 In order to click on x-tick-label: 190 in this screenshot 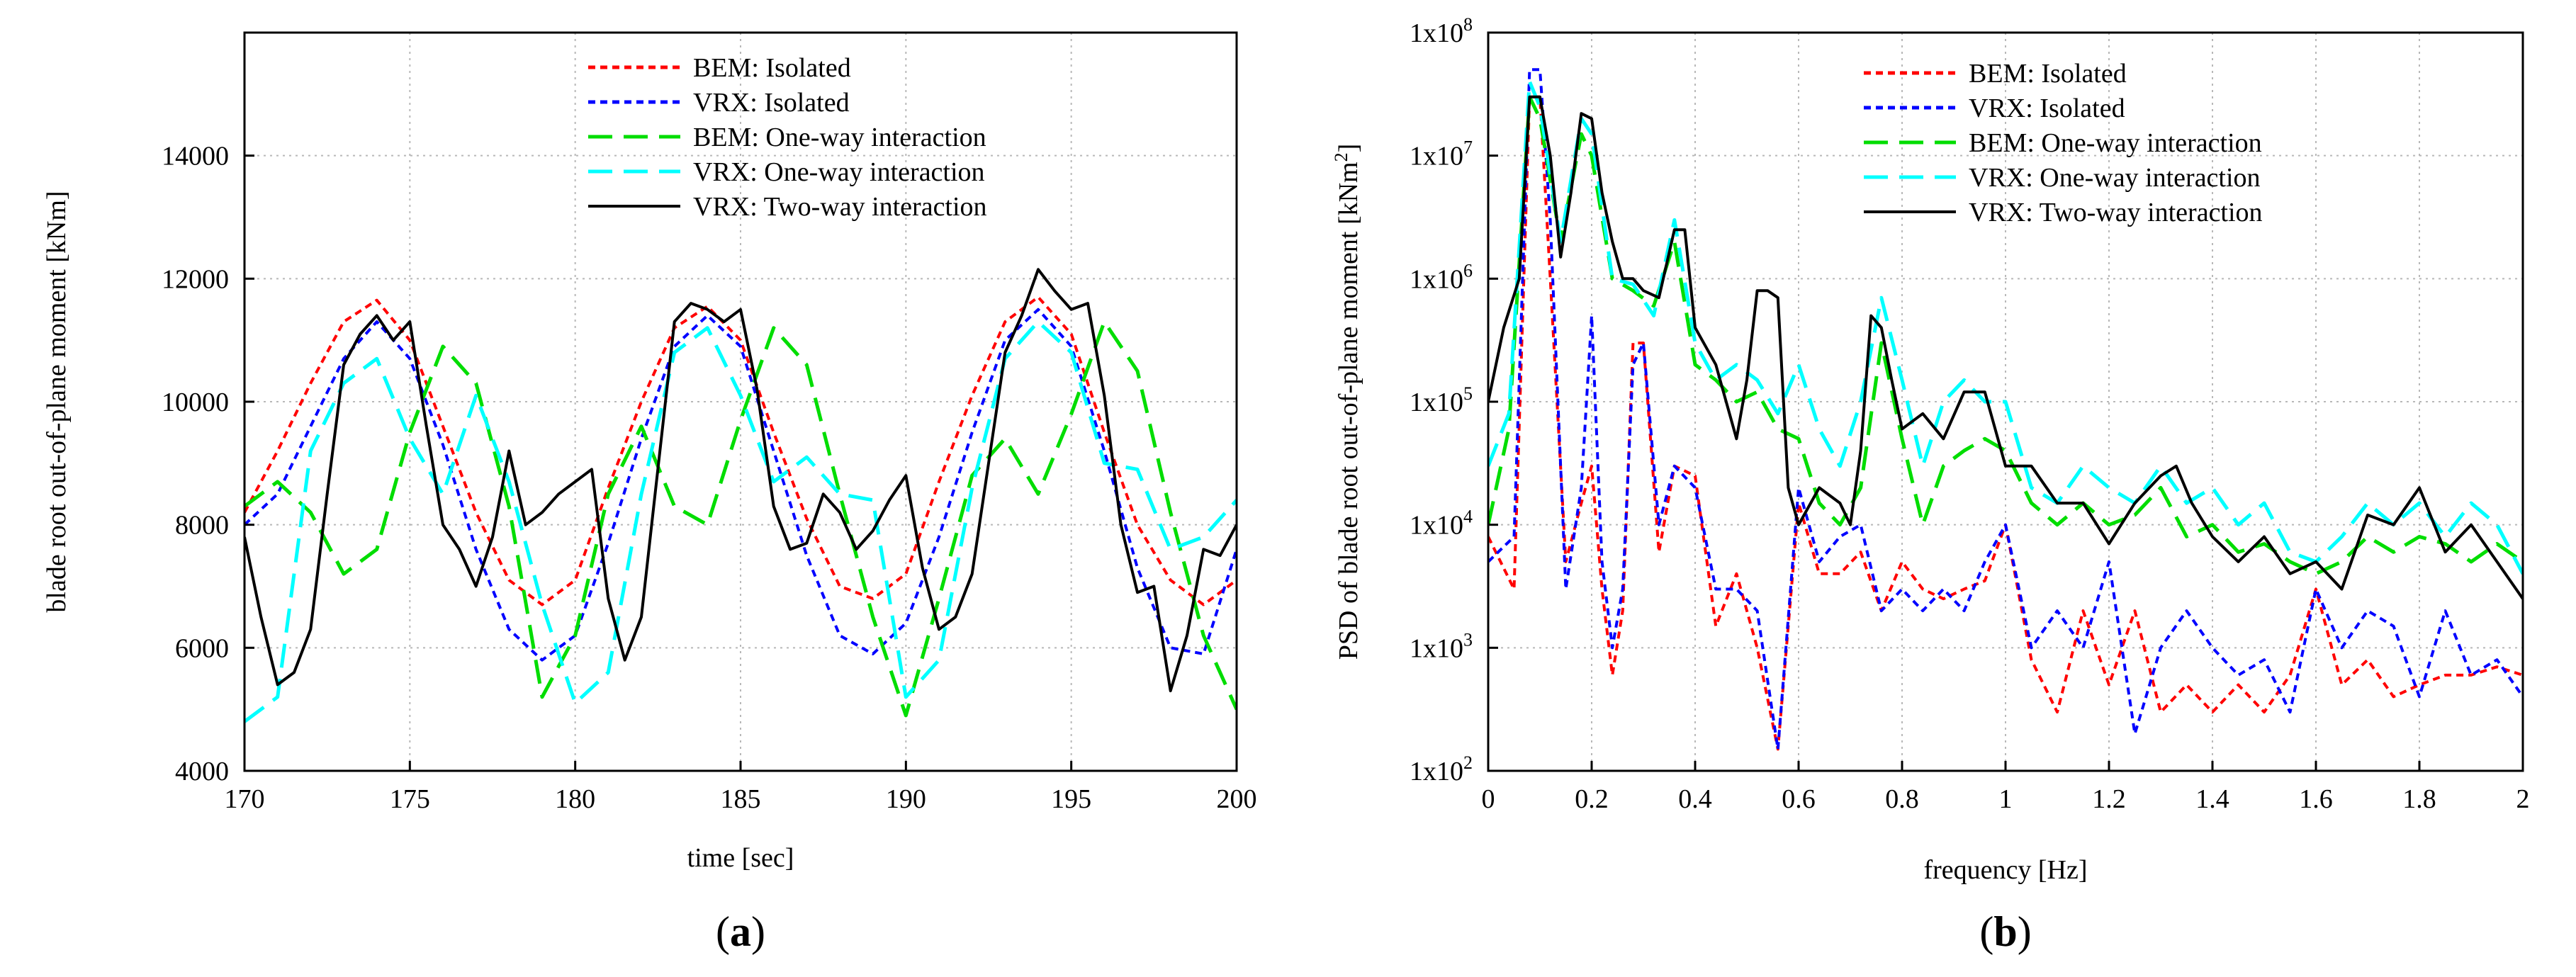, I will do `click(906, 799)`.